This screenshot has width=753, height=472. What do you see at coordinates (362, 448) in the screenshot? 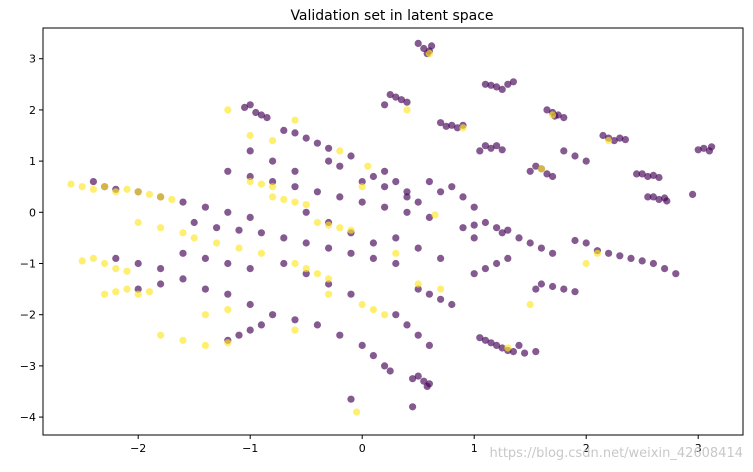
I see `x-tick-label: 0` at bounding box center [362, 448].